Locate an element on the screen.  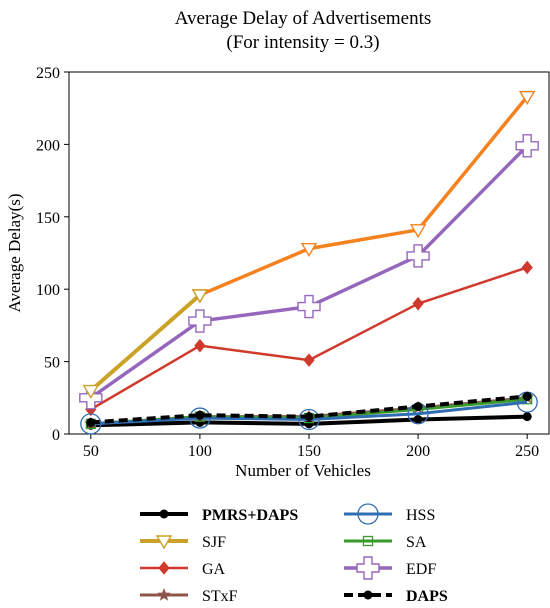
legend-item: STxF is located at coordinates (189, 596).